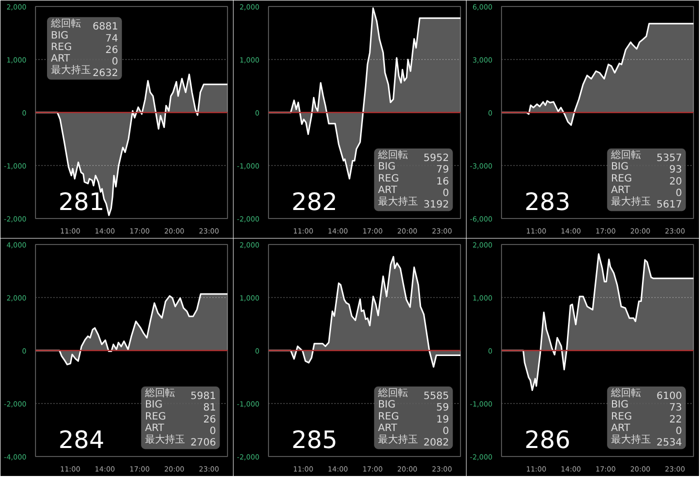 Image resolution: width=700 pixels, height=477 pixels. Describe the element at coordinates (547, 202) in the screenshot. I see `text: 283` at that location.